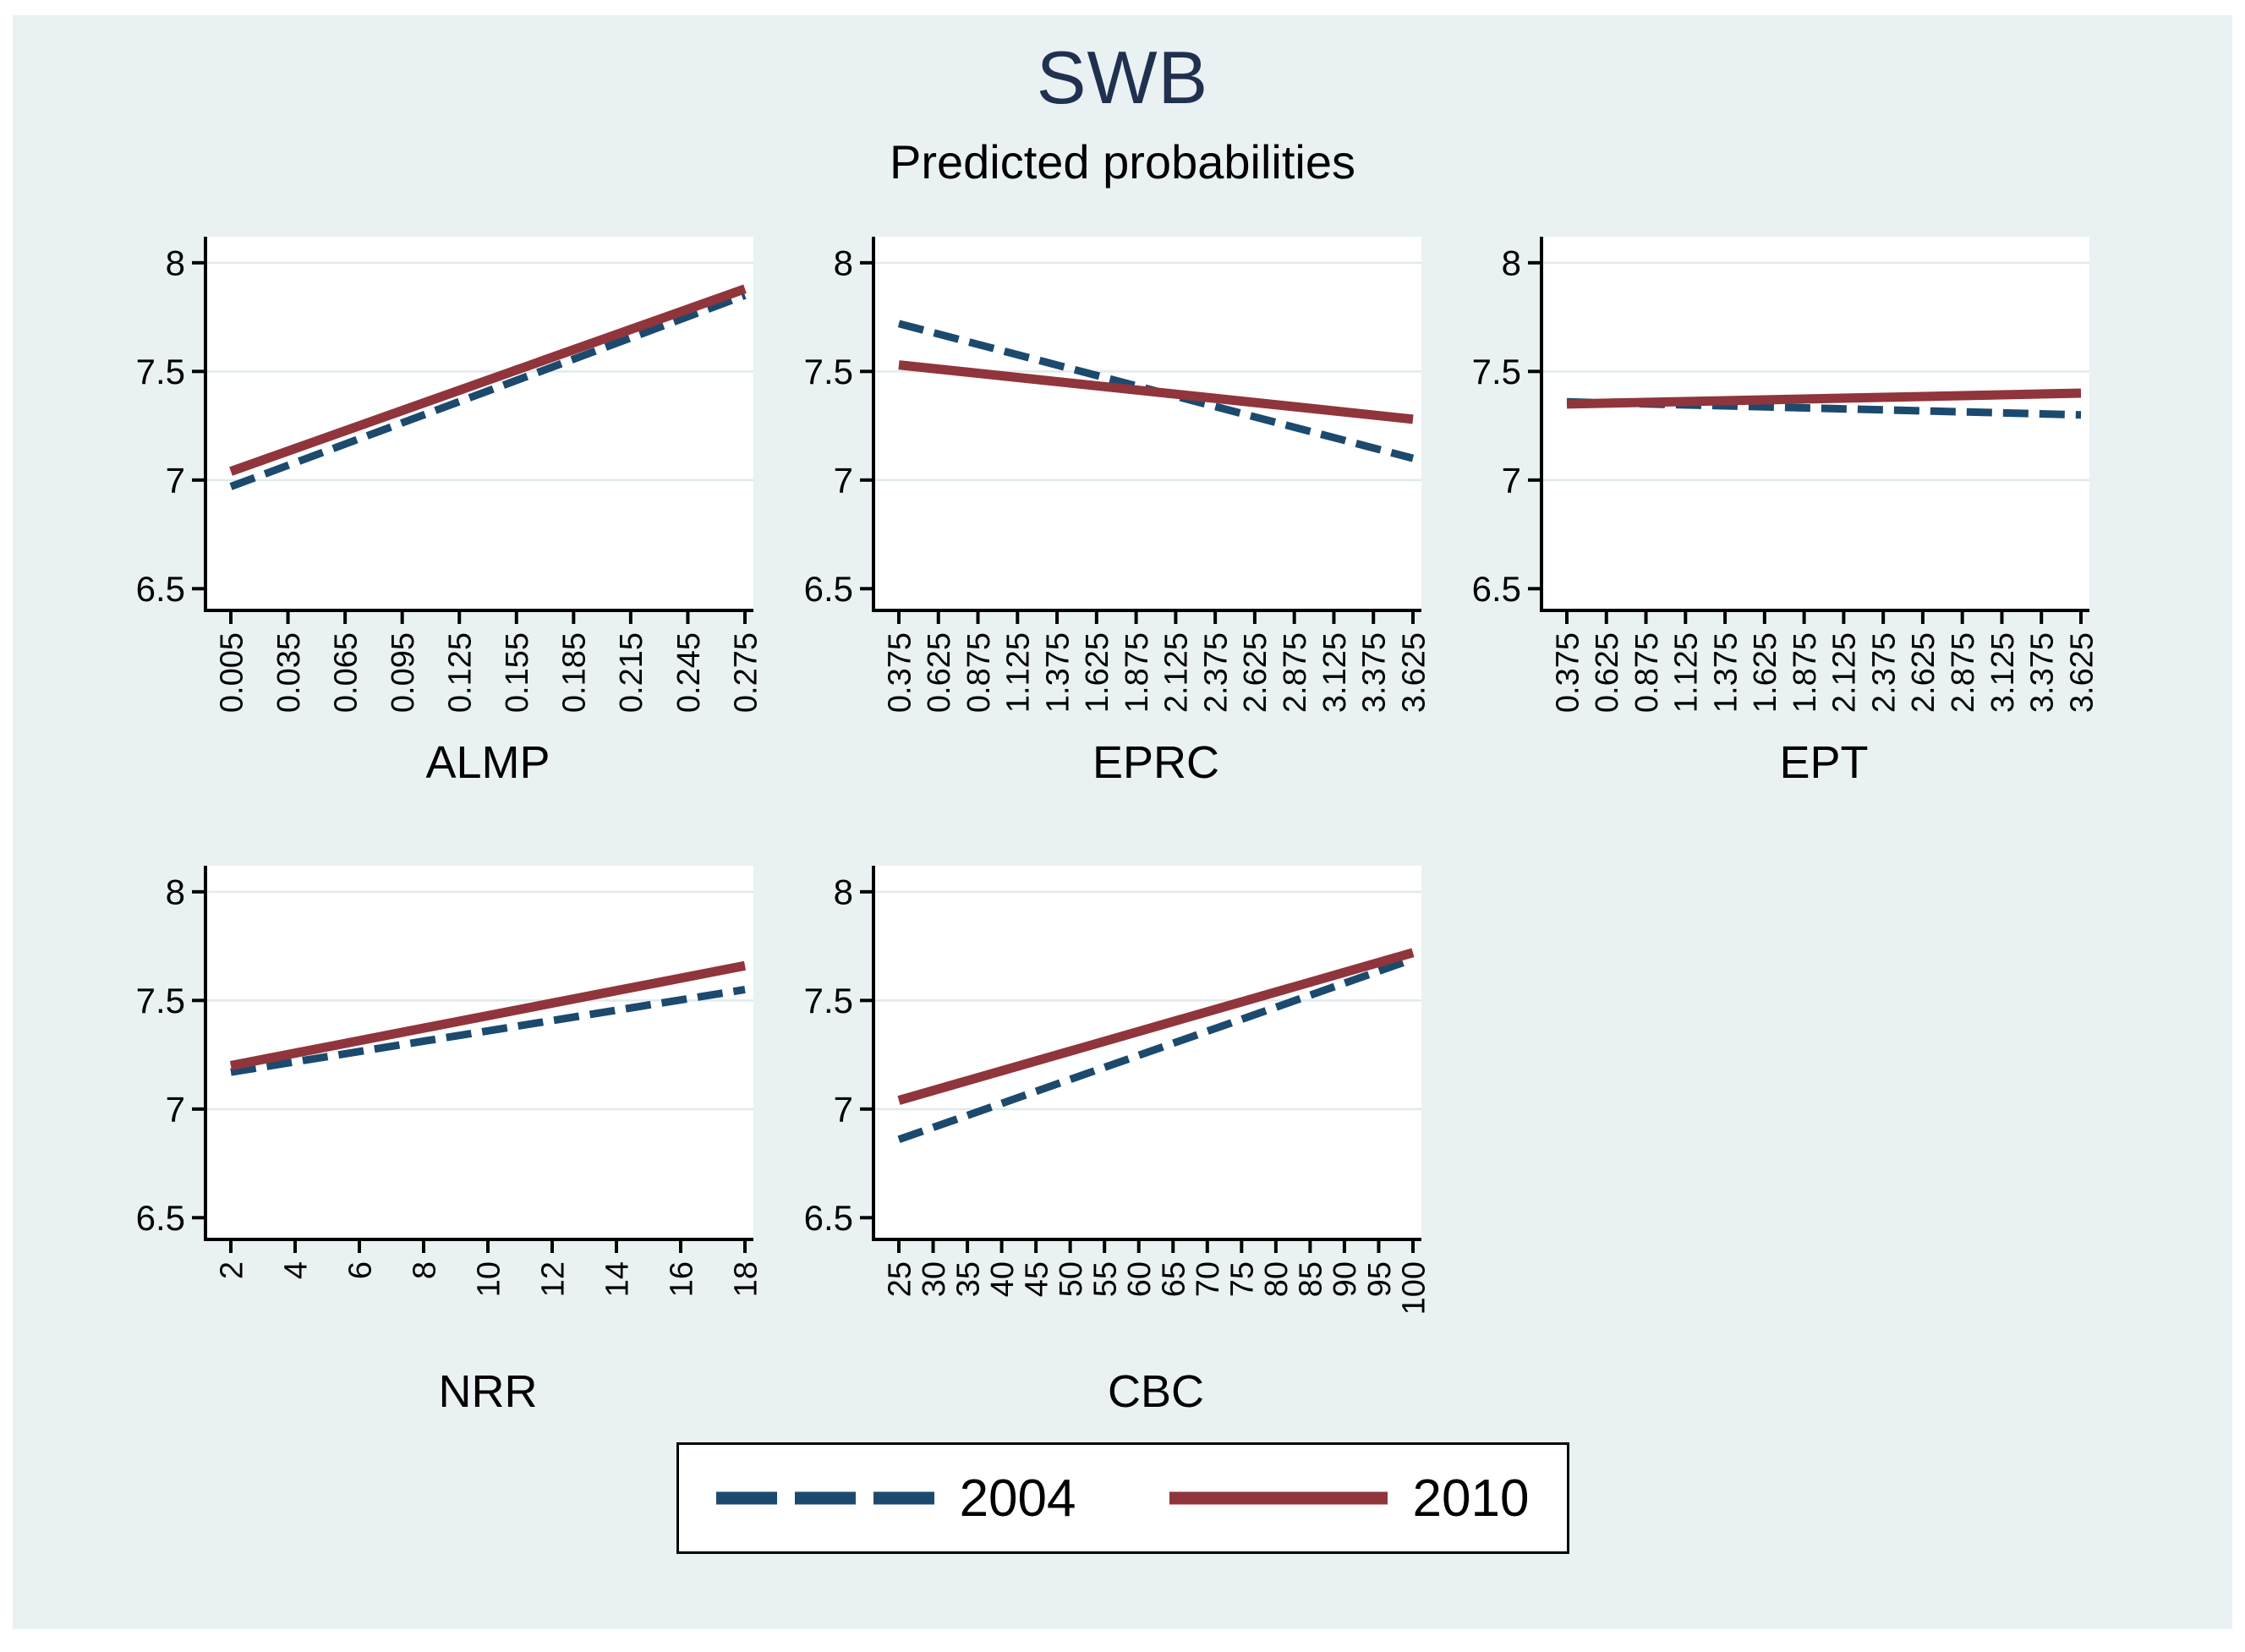 Image resolution: width=2245 pixels, height=1652 pixels. What do you see at coordinates (1791, 1141) in the screenshot?
I see `empty-cell` at bounding box center [1791, 1141].